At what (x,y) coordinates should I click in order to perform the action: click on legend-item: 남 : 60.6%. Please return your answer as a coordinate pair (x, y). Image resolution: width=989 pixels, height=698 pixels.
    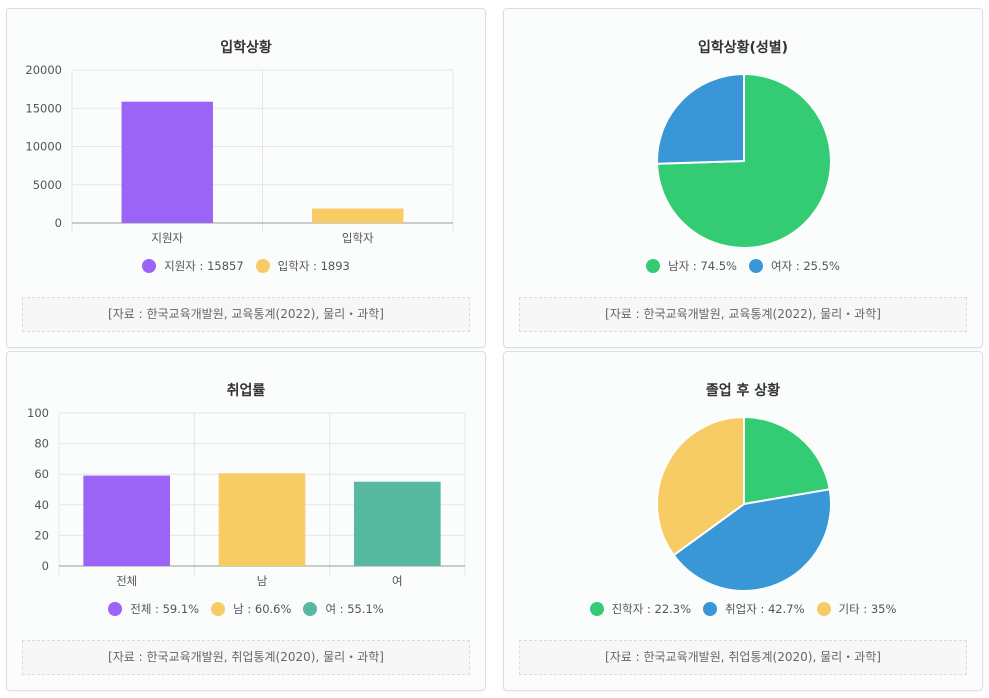
    Looking at the image, I should click on (251, 609).